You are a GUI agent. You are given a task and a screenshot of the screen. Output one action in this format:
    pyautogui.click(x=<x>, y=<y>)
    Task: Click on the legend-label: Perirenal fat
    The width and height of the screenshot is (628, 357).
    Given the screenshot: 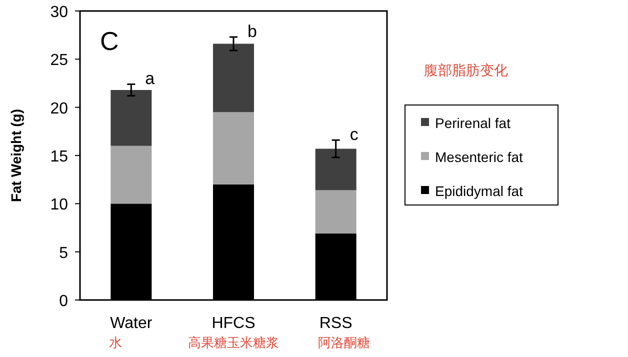 What is the action you would take?
    pyautogui.click(x=473, y=123)
    